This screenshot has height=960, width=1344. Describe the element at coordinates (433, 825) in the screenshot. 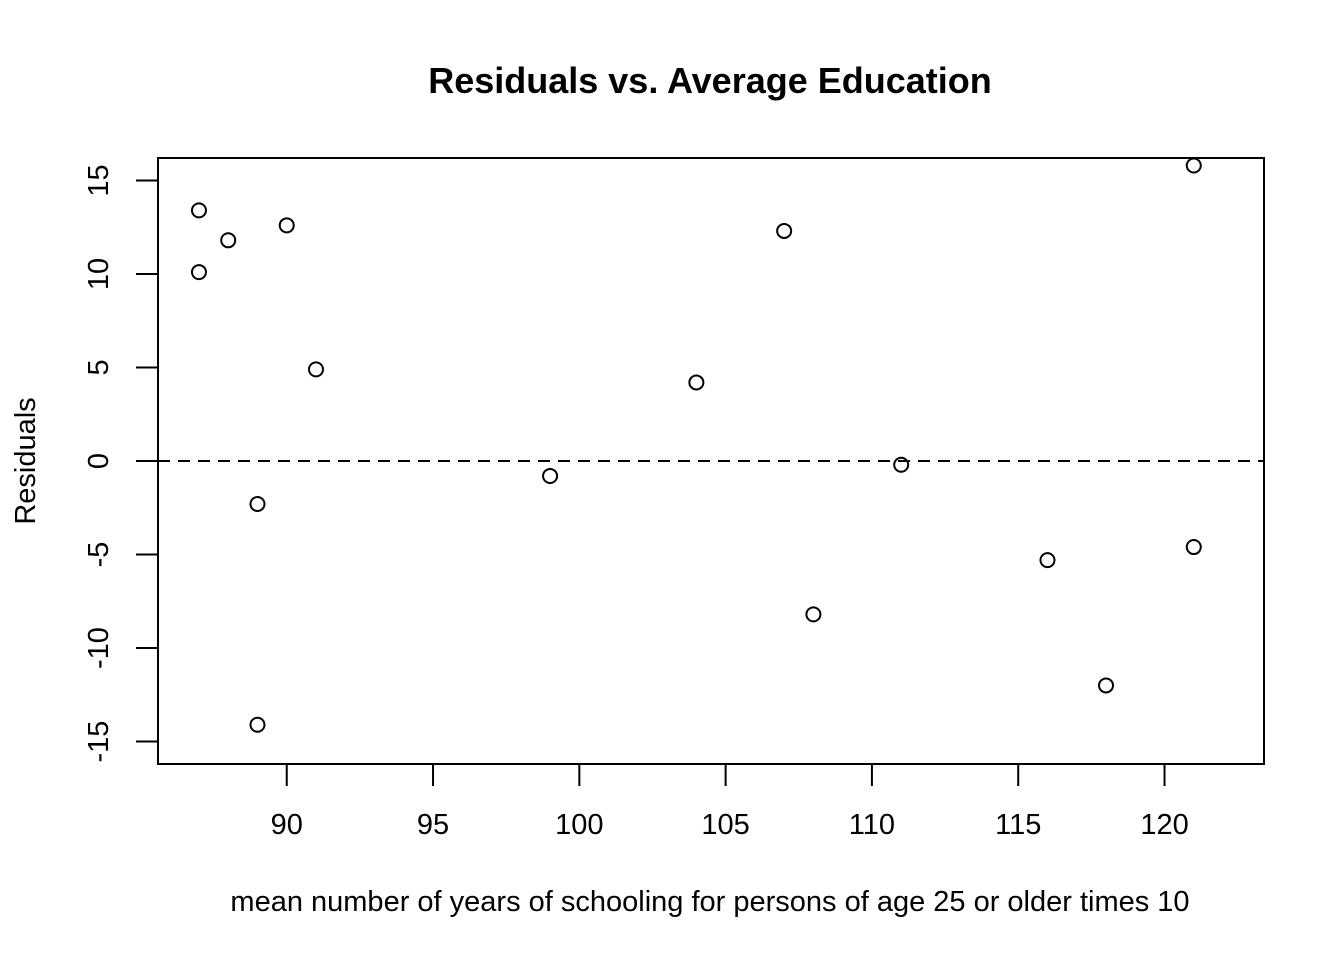

I see `x-tick-label: 95` at that location.